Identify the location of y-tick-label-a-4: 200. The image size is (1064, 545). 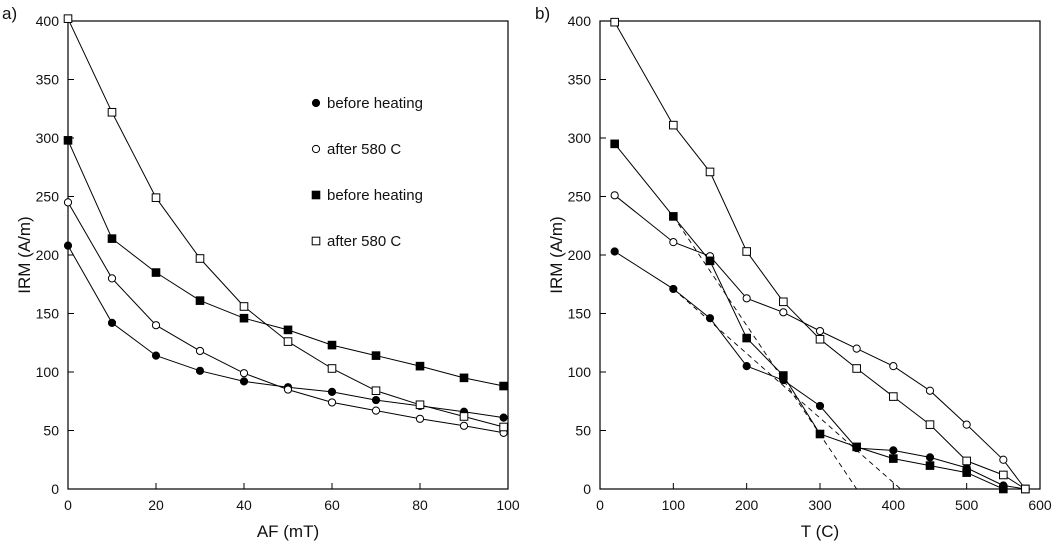
(48, 255).